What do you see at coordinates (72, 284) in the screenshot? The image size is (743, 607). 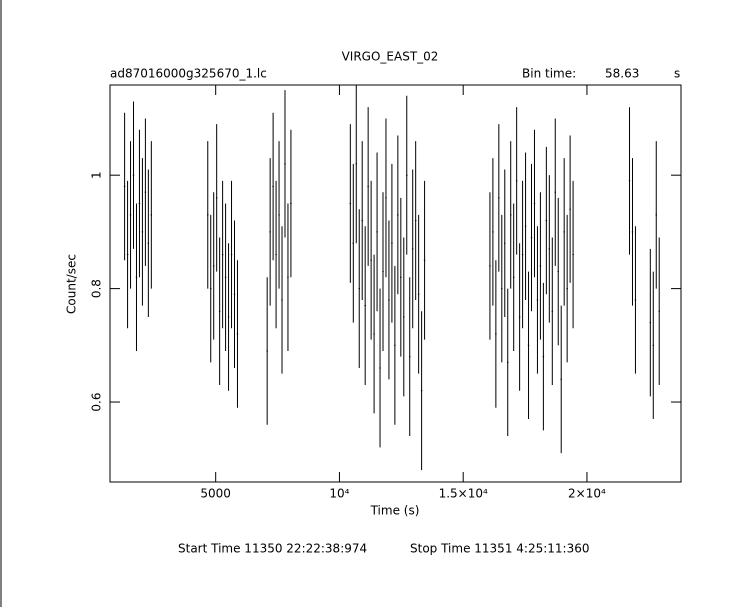 I see `y-axis-label: Count/sec` at bounding box center [72, 284].